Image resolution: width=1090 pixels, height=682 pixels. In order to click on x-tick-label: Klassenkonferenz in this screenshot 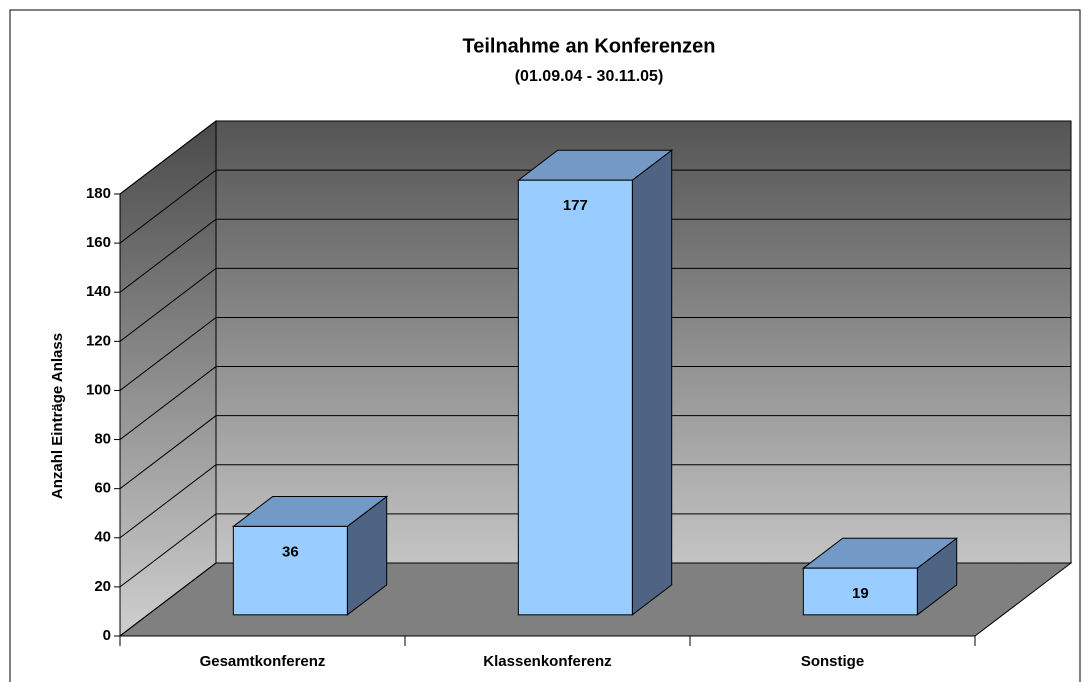, I will do `click(547, 661)`.